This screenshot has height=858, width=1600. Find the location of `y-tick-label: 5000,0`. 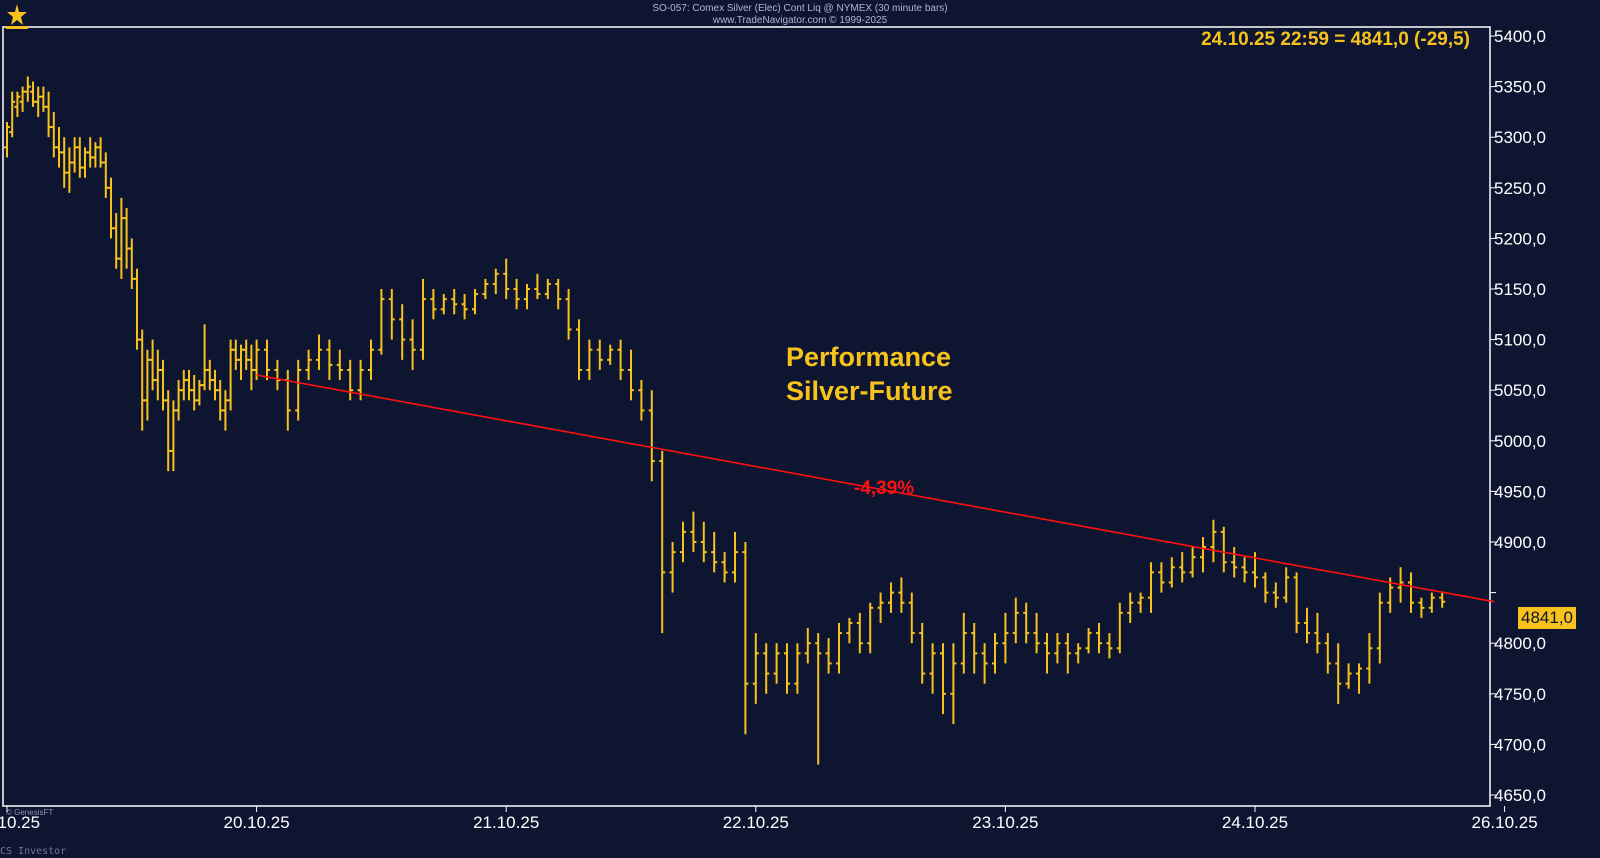

y-tick-label: 5000,0 is located at coordinates (1520, 441).